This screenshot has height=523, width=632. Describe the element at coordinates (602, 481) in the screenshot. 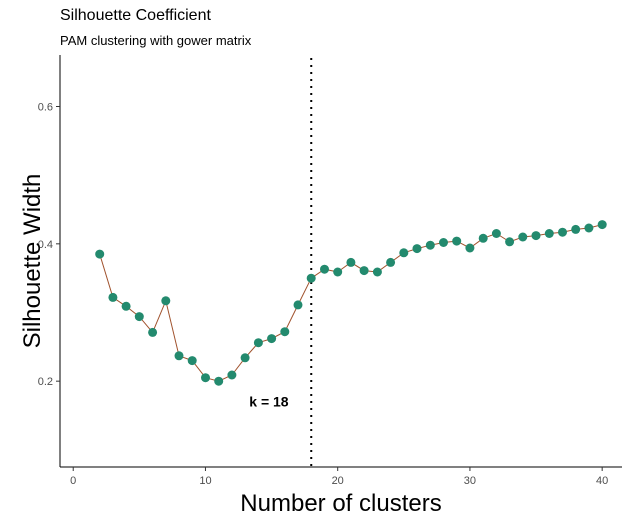

I see `x-tick-label: 40` at that location.